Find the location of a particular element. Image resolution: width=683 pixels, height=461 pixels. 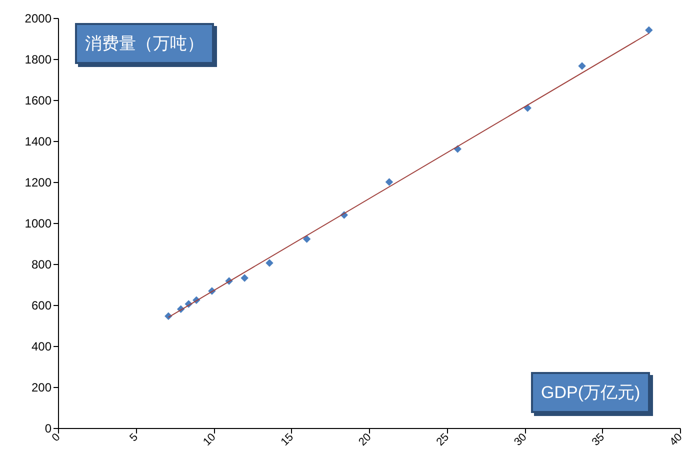

x-tick-label: 35 is located at coordinates (598, 439).